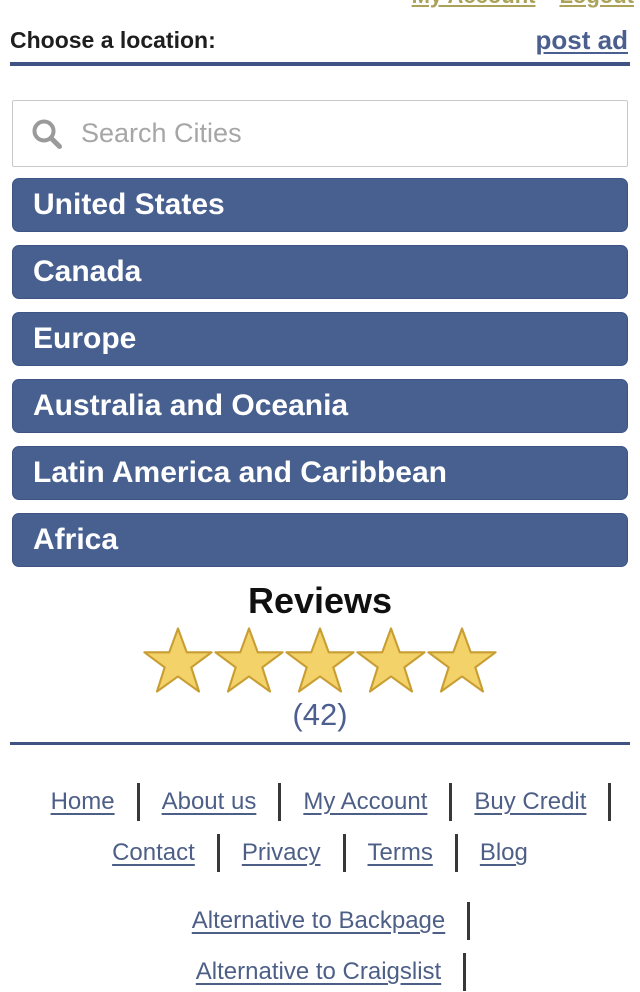 The image size is (640, 992). What do you see at coordinates (320, 714) in the screenshot?
I see `review-count: (42)` at bounding box center [320, 714].